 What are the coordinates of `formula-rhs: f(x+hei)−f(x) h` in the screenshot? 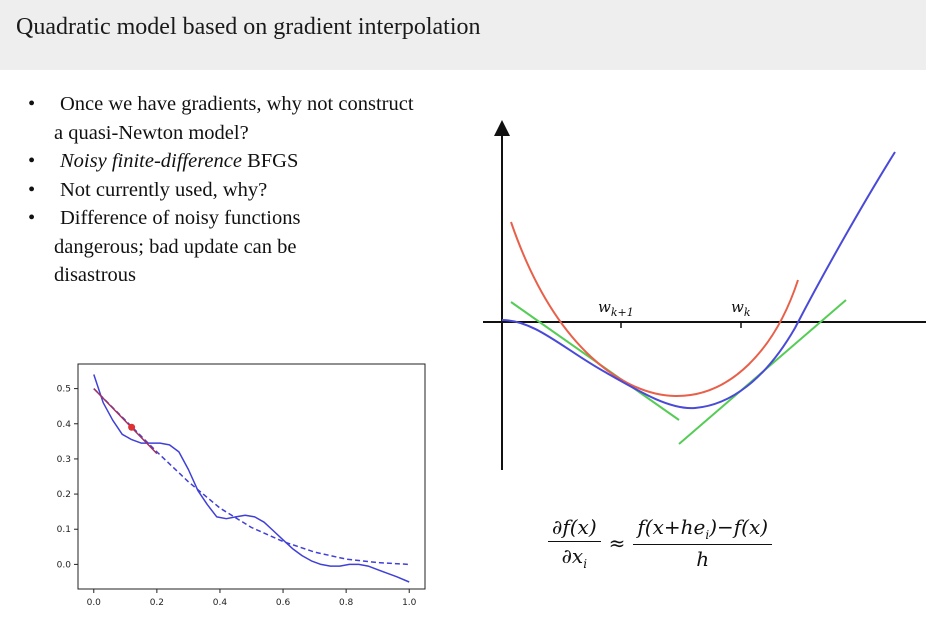 It's located at (703, 543).